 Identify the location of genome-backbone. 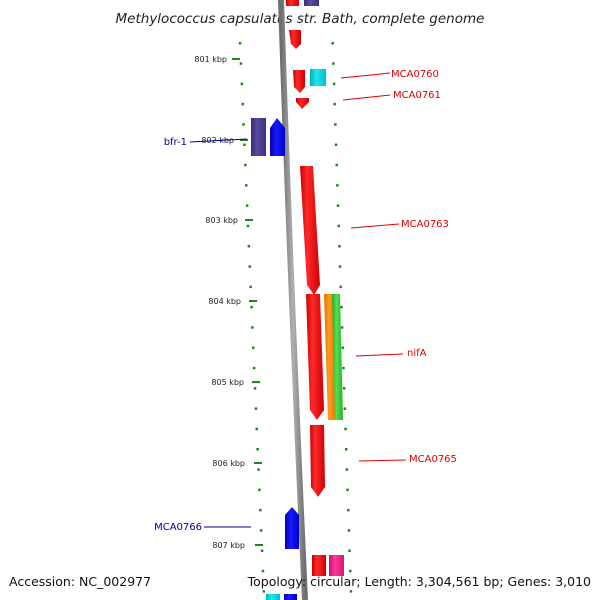
(293, 300).